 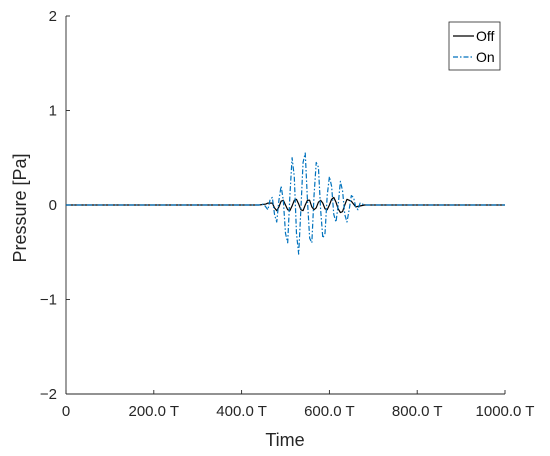 I want to click on legend: Off On, so click(x=474, y=46).